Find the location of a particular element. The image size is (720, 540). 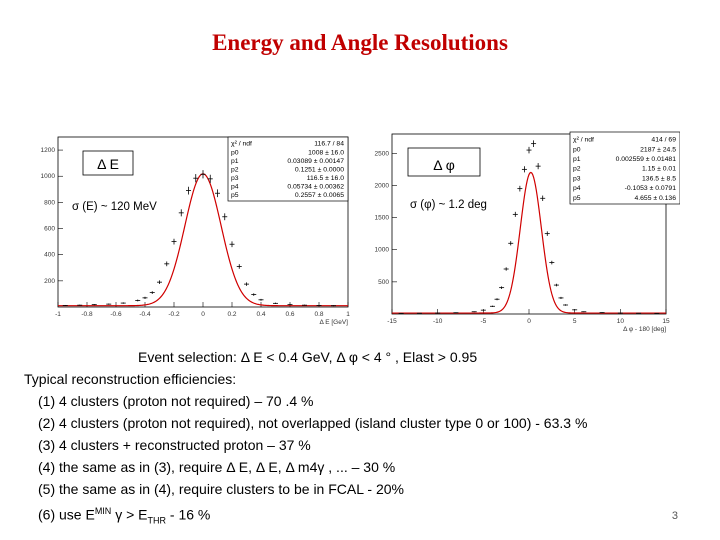

item6-prefix: (6) use E is located at coordinates (66, 514).